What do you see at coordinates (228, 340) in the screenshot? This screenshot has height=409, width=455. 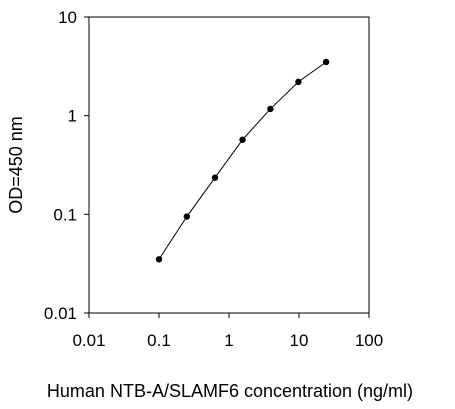 I see `x-tick-label: 1` at bounding box center [228, 340].